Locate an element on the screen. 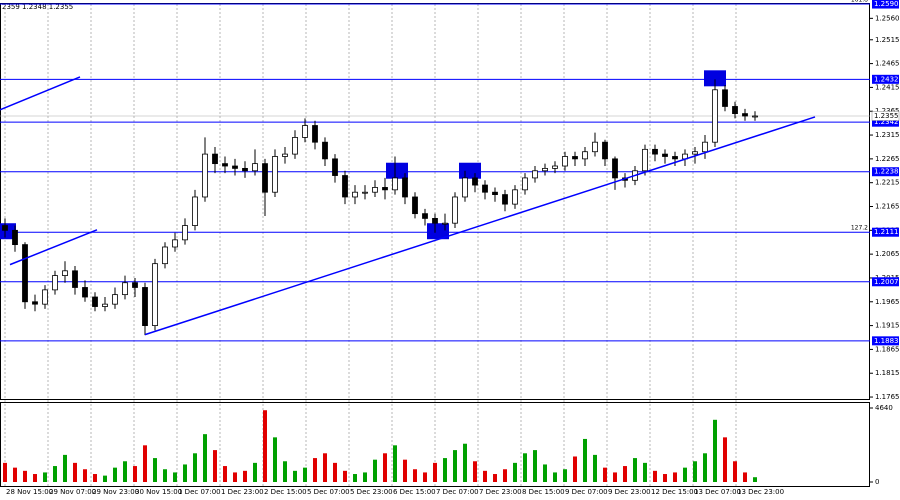 This screenshot has width=900, height=500. x-tick-label: 13 Dec 07:00 is located at coordinates (717, 492).